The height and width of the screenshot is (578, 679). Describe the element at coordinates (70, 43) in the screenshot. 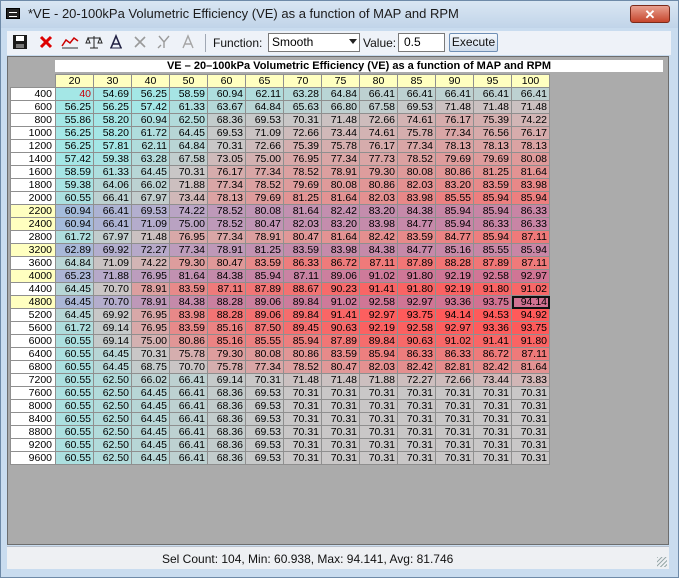

I see `graph-icon` at that location.